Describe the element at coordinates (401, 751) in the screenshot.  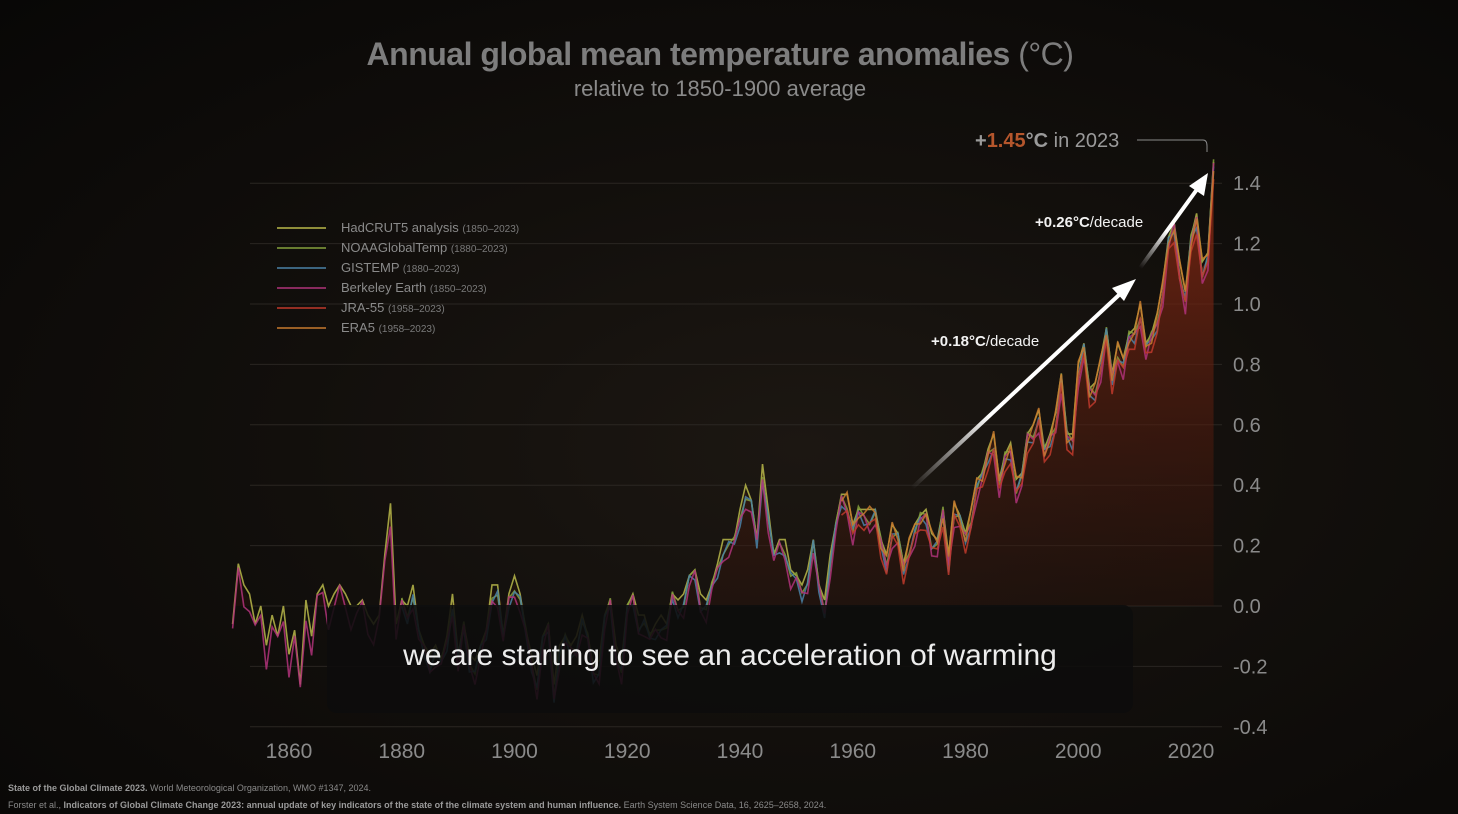
I see `x-tick-label: 1880` at that location.